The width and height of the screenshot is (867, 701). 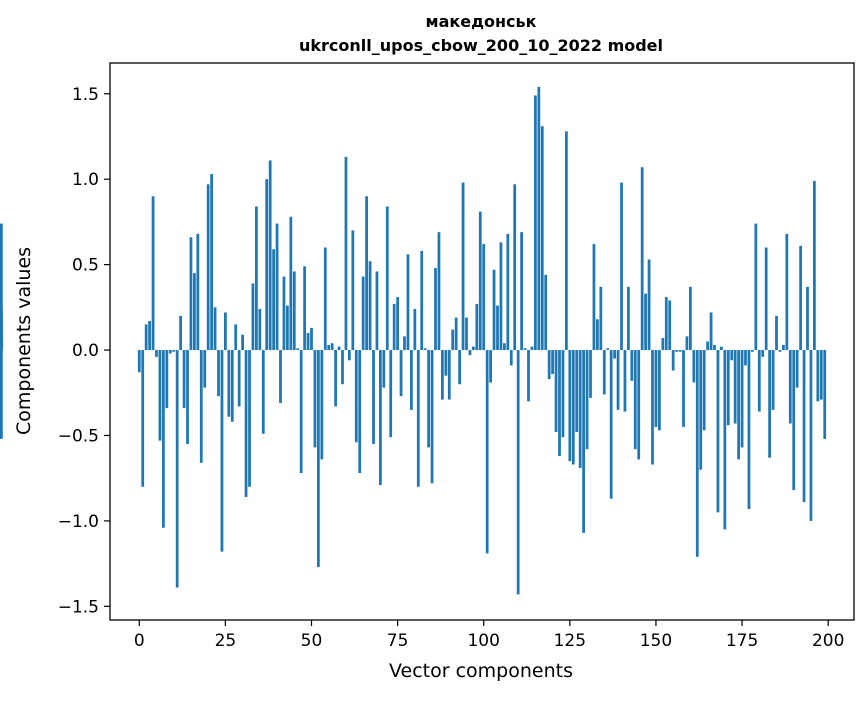 What do you see at coordinates (226, 641) in the screenshot?
I see `x-tick-label: 25` at bounding box center [226, 641].